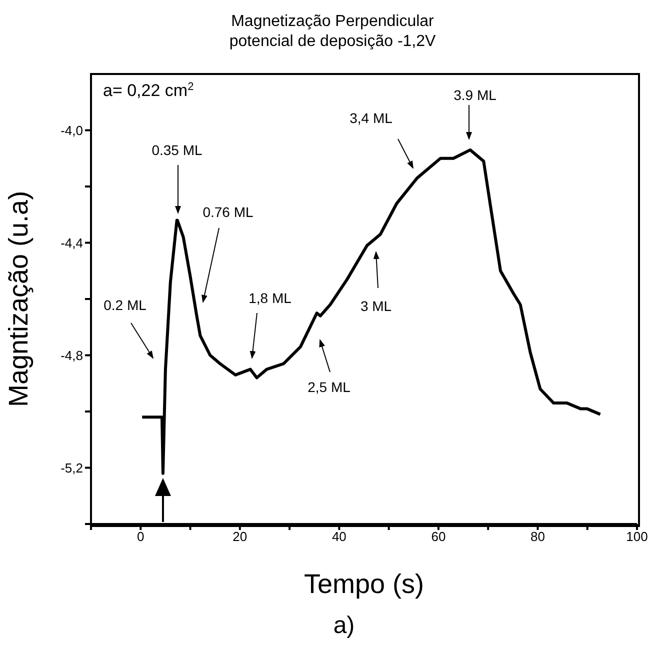 This screenshot has width=657, height=645. Describe the element at coordinates (71, 242) in the screenshot. I see `y-tick-label: -4,4` at that location.